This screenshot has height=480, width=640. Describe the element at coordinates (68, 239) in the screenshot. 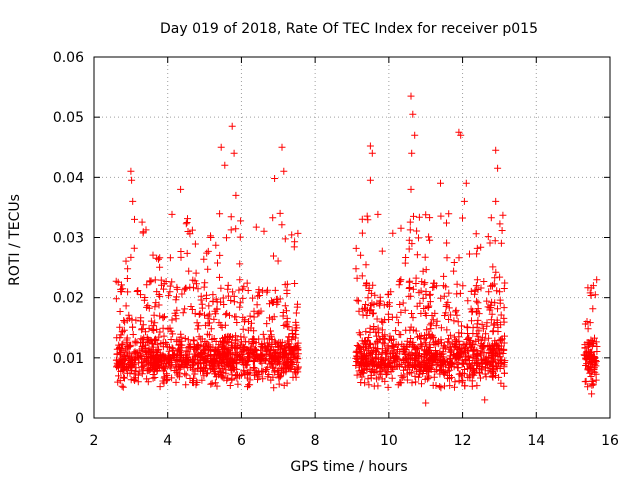

I see `y-tick-label: 0.03` at that location.